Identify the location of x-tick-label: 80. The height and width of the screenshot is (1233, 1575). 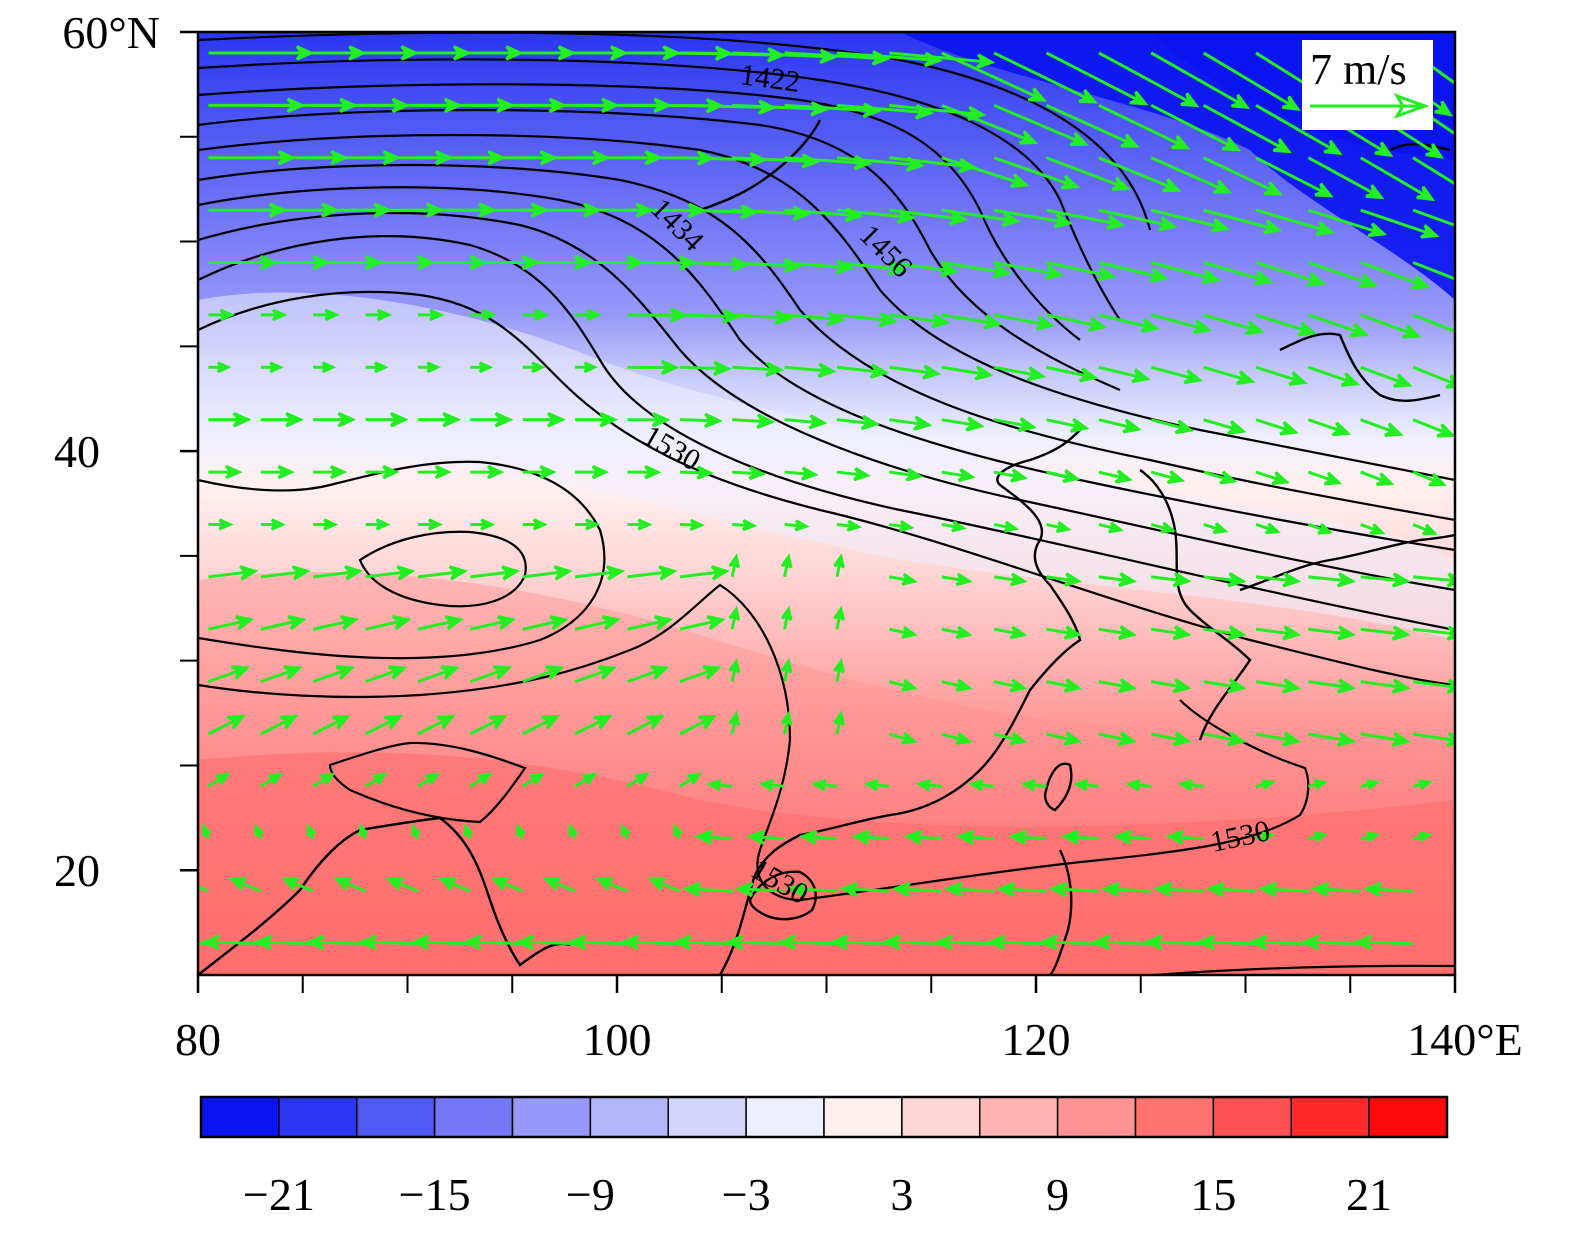
(198, 1039).